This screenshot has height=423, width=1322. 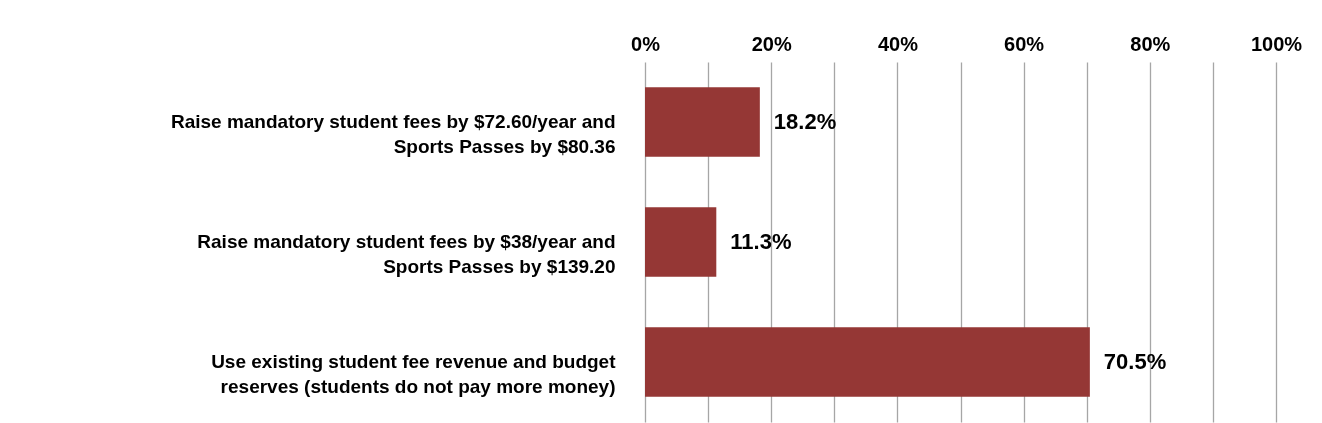 What do you see at coordinates (393, 134) in the screenshot?
I see `y-tick-label: Raise mandatory student fees by $72.60/year and Sports Passes by $80.36` at bounding box center [393, 134].